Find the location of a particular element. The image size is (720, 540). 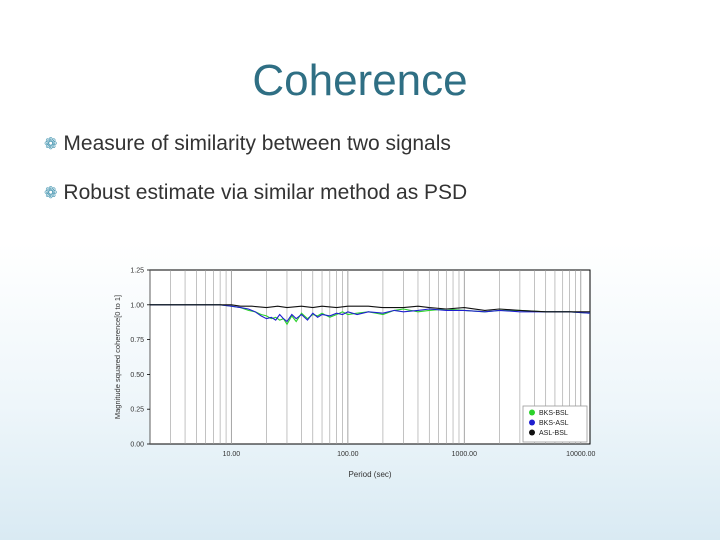

series-lines is located at coordinates (370, 315).